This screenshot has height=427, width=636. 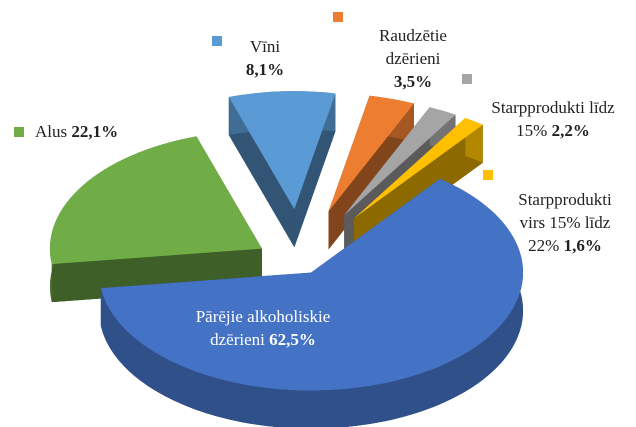 I want to click on value-label: 3,5%, so click(x=413, y=81).